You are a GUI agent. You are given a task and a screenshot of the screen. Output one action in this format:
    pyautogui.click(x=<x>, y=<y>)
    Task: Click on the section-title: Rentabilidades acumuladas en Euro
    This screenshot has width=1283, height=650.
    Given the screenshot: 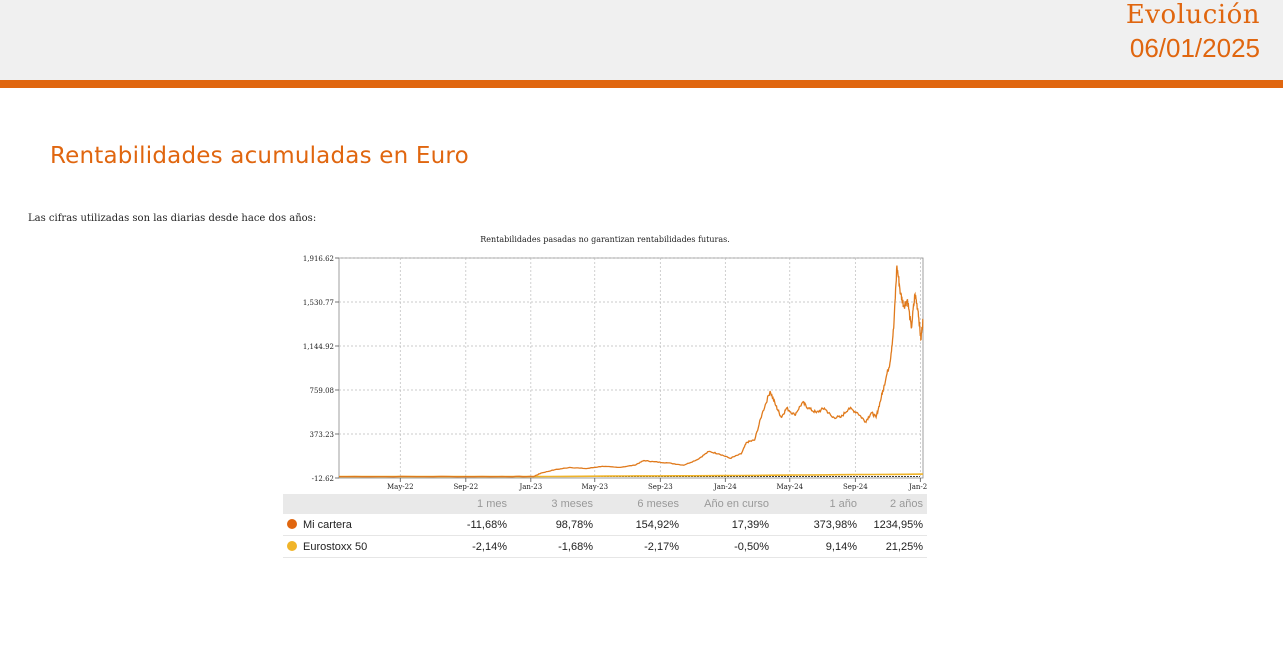 What is the action you would take?
    pyautogui.click(x=259, y=156)
    